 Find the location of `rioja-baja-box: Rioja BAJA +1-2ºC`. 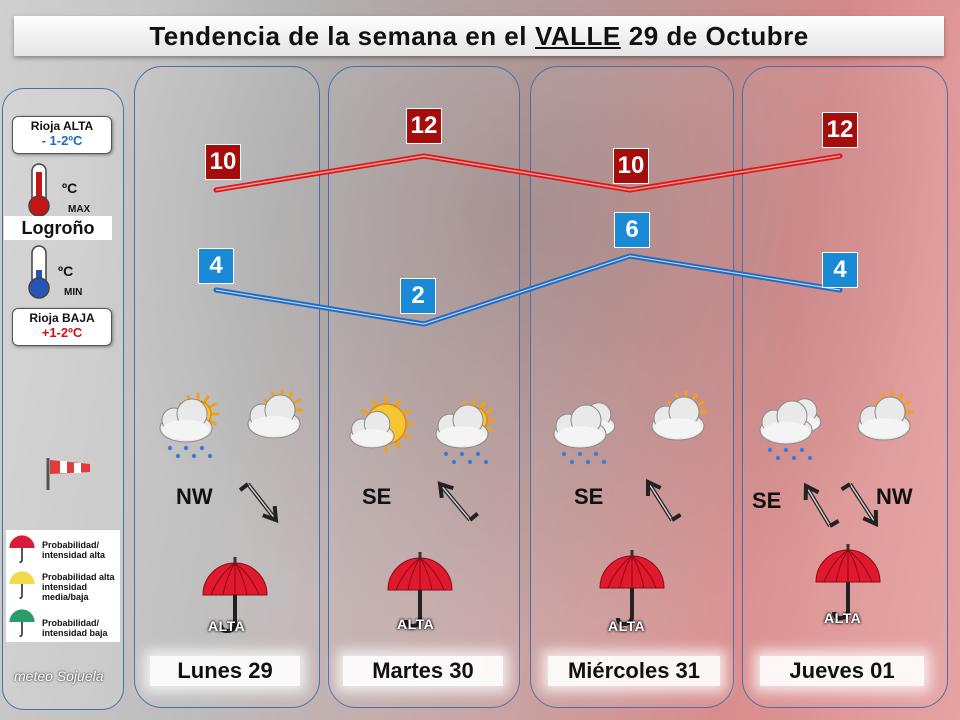

rioja-baja-box: Rioja BAJA +1-2ºC is located at coordinates (62, 327).